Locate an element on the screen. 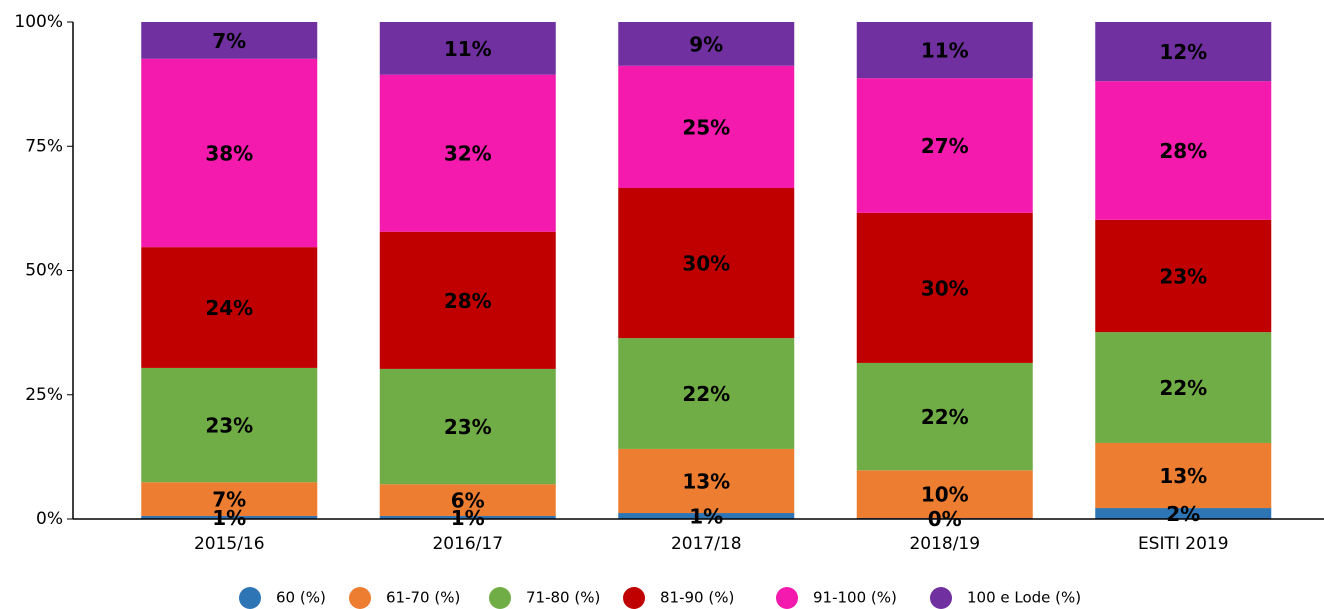 The width and height of the screenshot is (1324, 609). x-tick-label: ESITI 2019 is located at coordinates (1183, 544).